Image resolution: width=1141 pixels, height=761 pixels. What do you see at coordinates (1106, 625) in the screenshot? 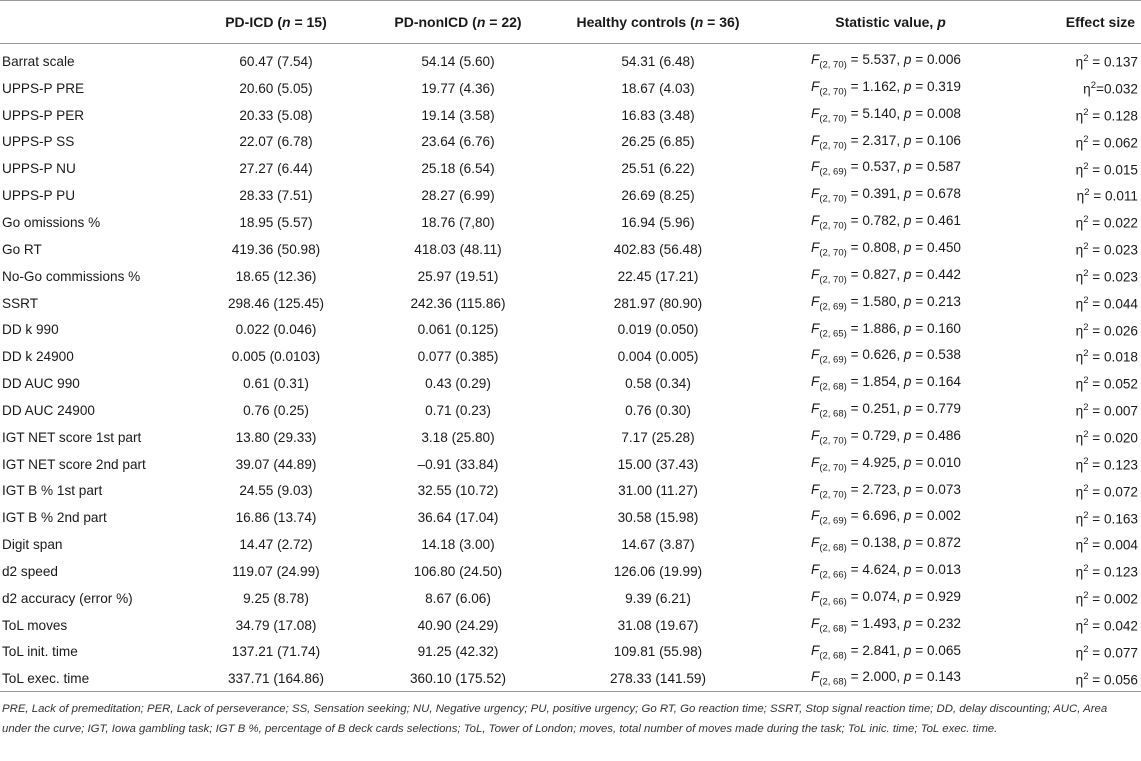
I see `cell-effect-size: η2 = 0.042` at bounding box center [1106, 625].